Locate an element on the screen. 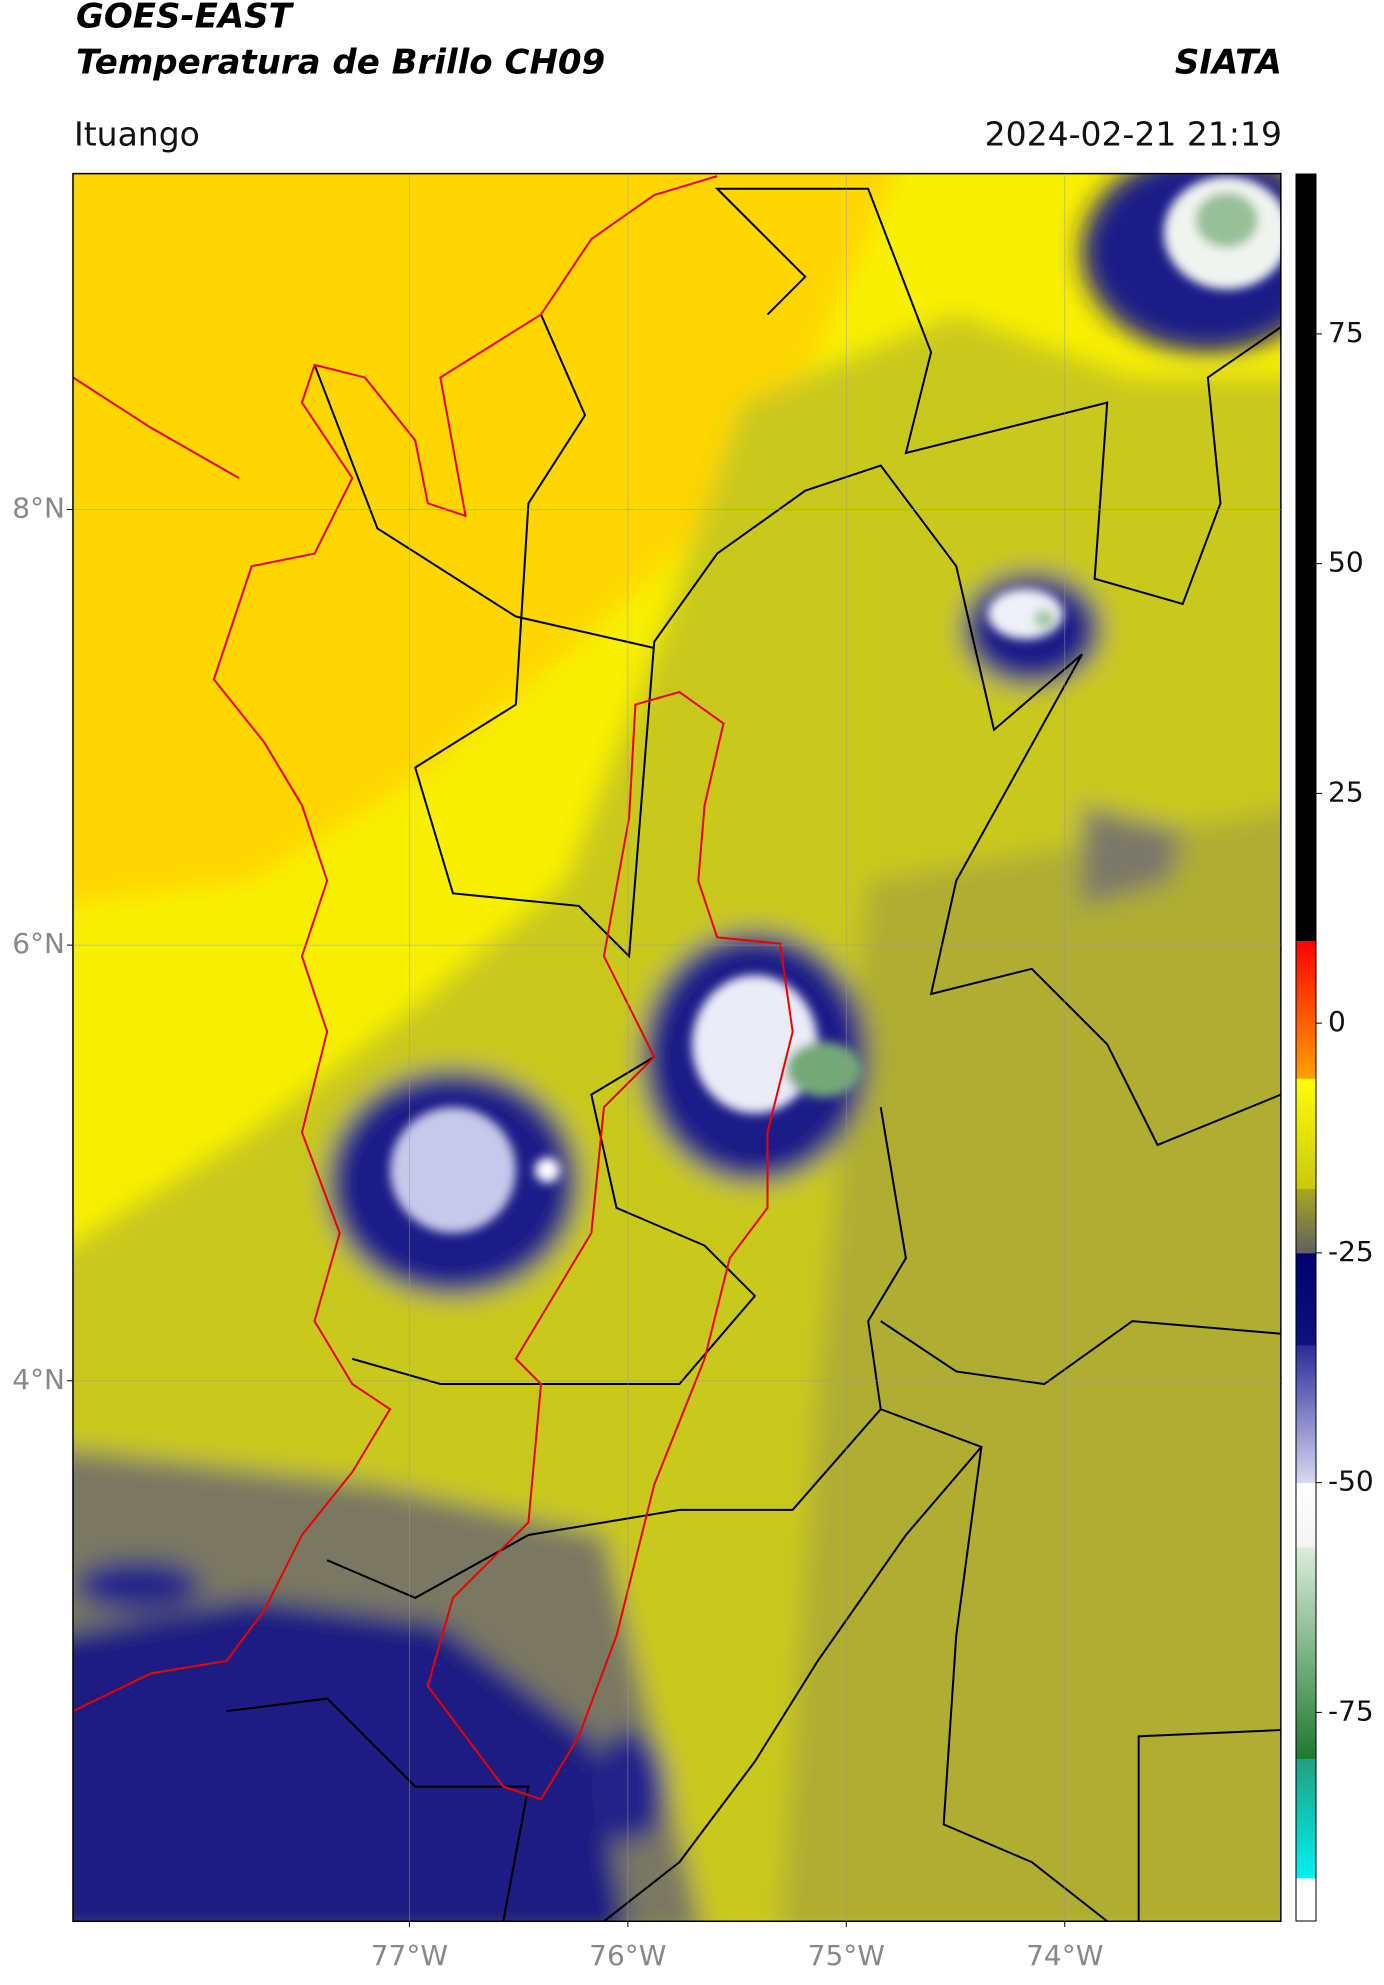  subtitle: Temperatura de Brillo CH09 is located at coordinates (340, 63).